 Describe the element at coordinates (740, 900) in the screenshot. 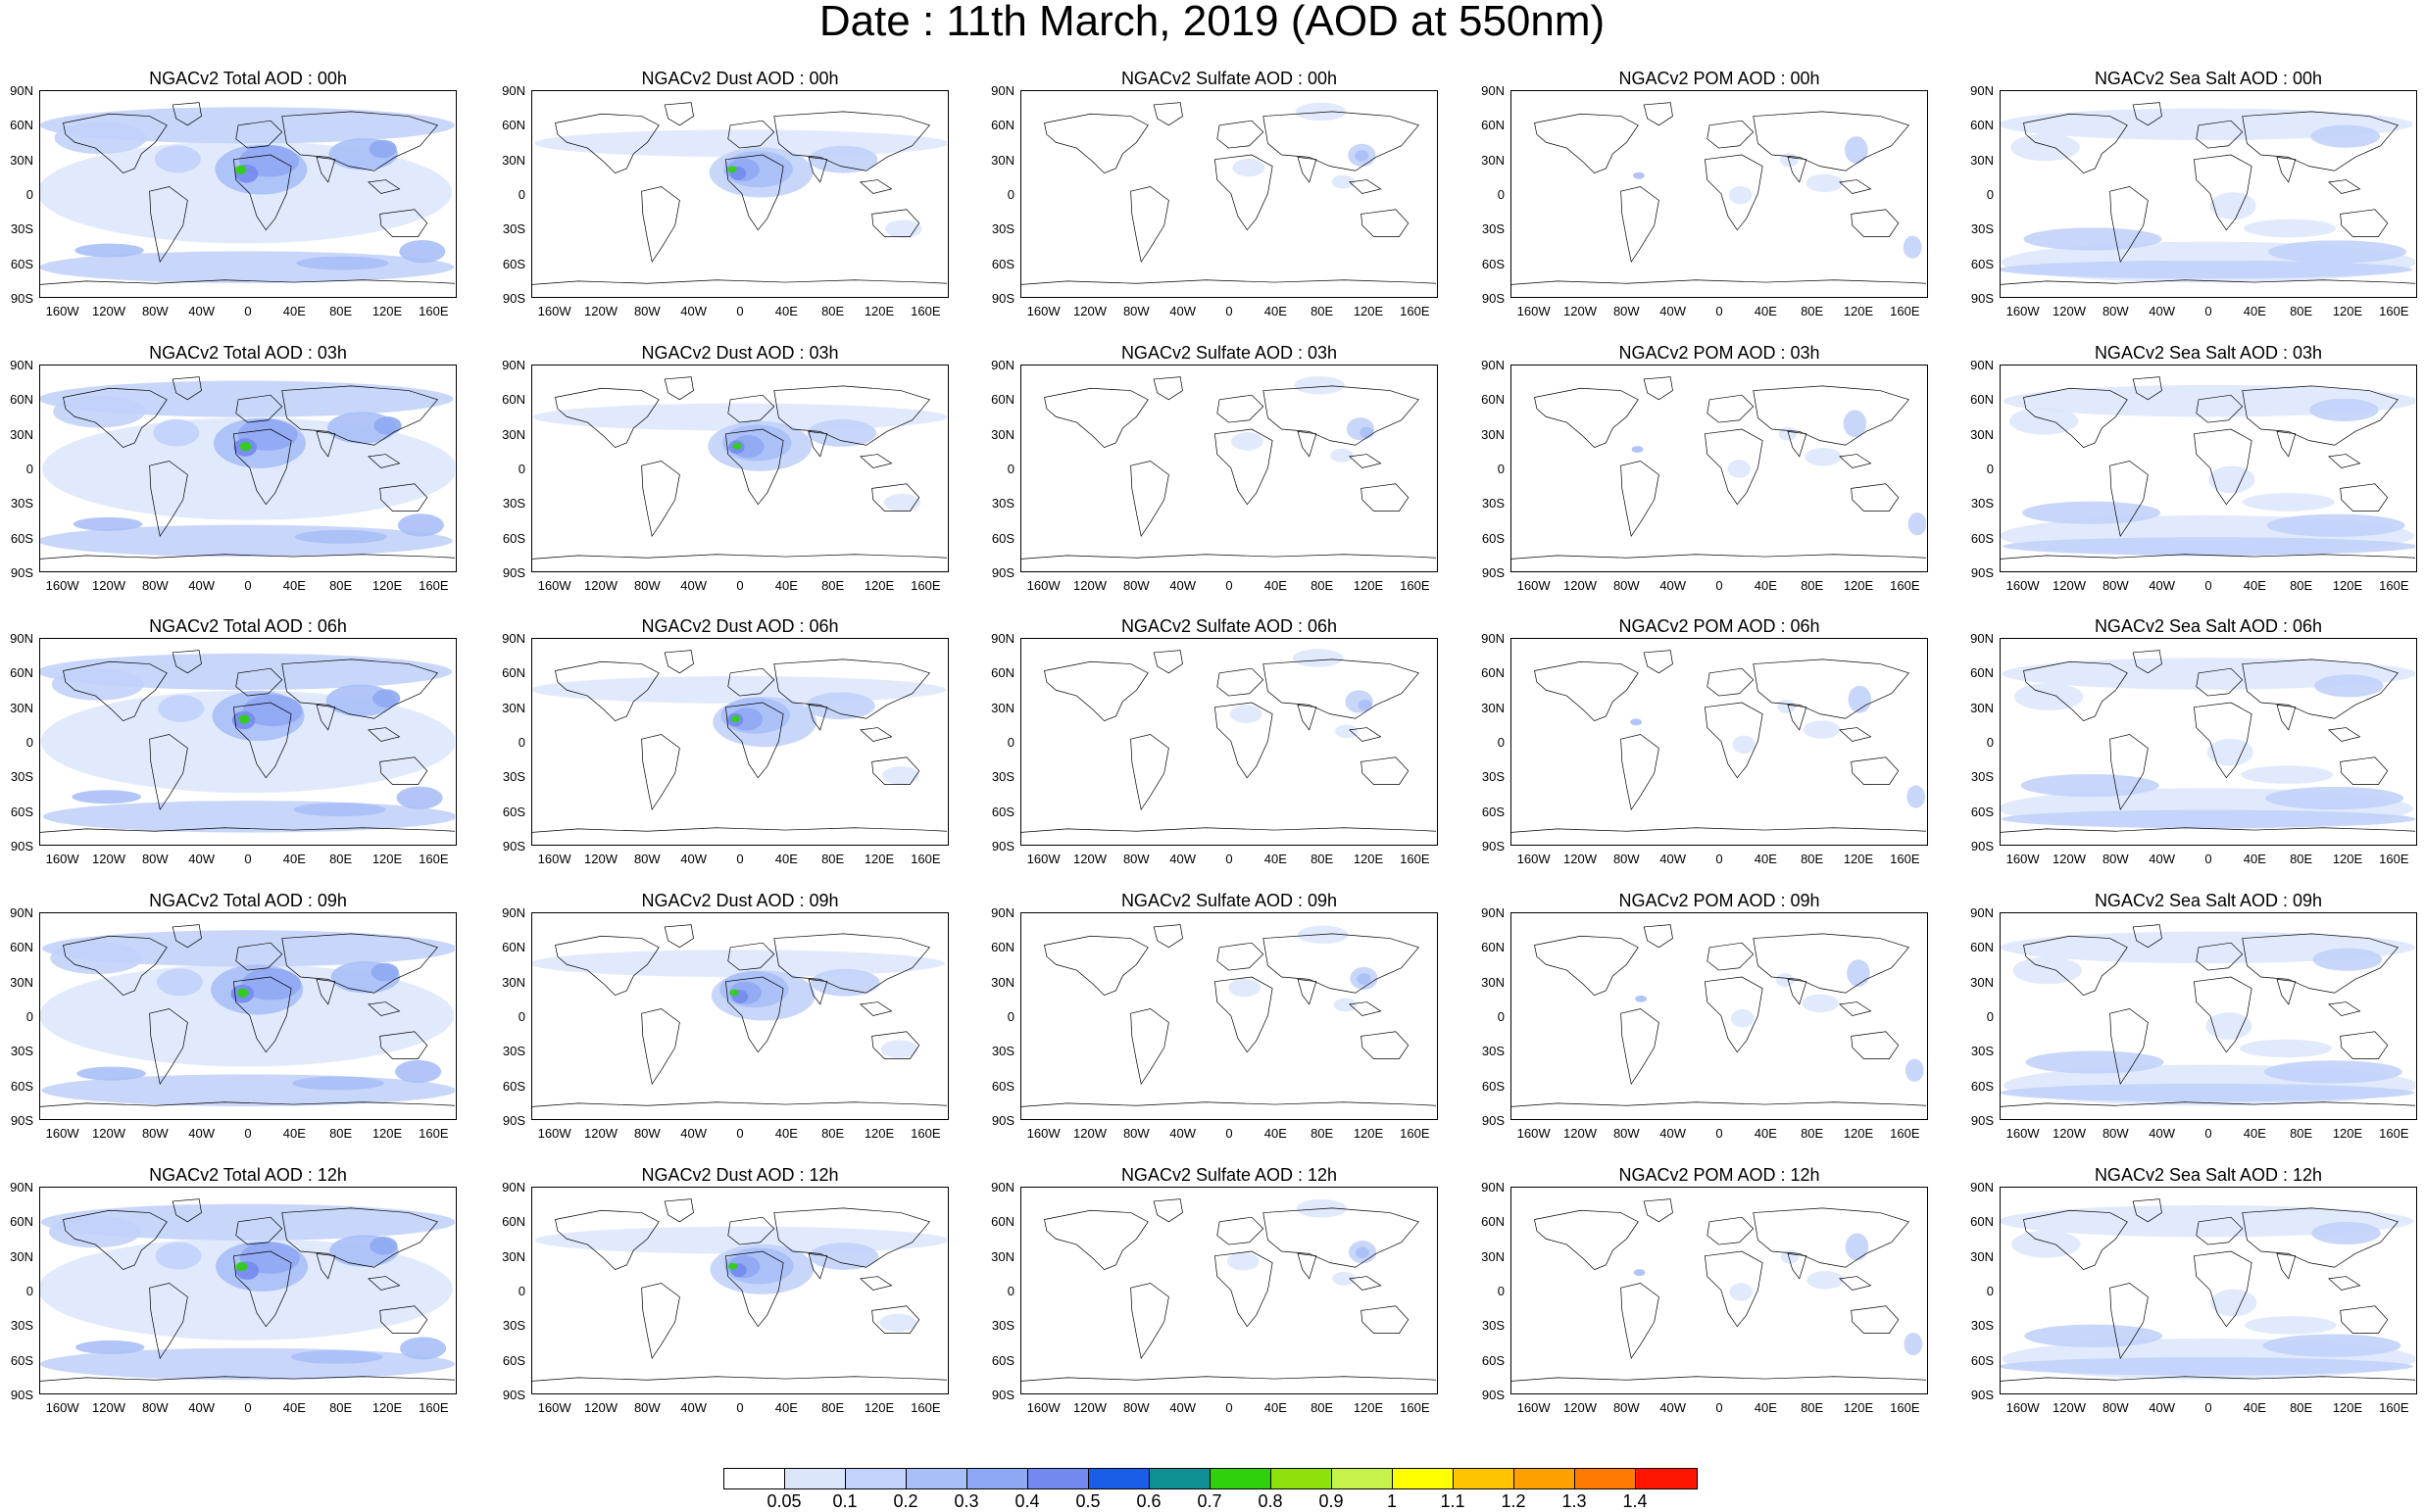

I see `panel-title: NGACv2 Dust AOD : 09h` at that location.